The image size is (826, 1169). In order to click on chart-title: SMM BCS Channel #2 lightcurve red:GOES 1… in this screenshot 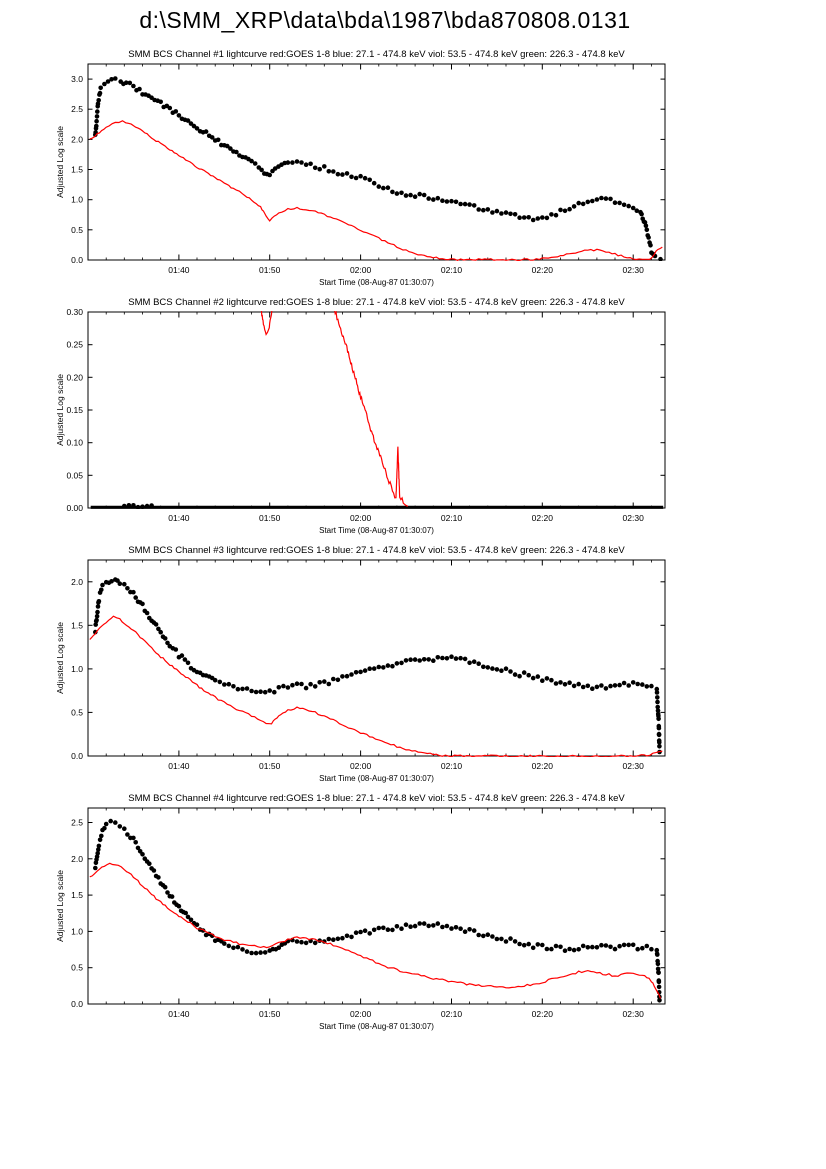, I will do `click(376, 302)`.